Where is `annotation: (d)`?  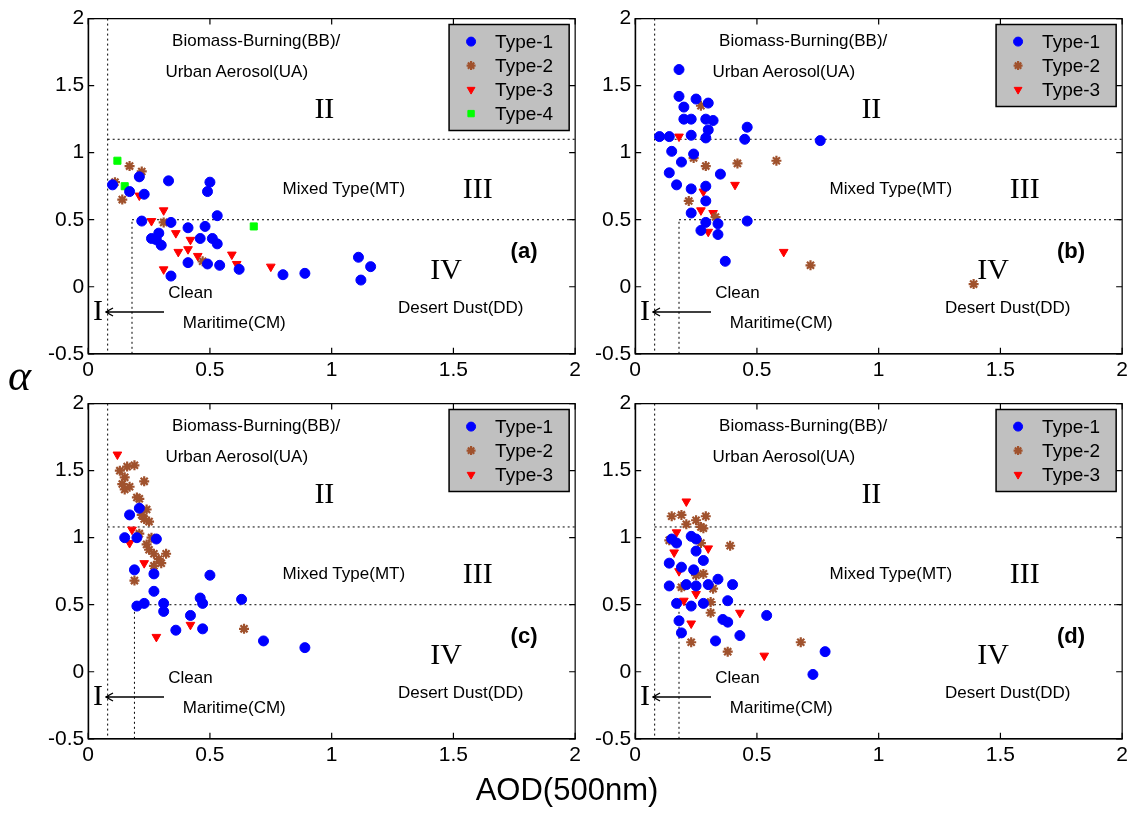
annotation: (d) is located at coordinates (1071, 635).